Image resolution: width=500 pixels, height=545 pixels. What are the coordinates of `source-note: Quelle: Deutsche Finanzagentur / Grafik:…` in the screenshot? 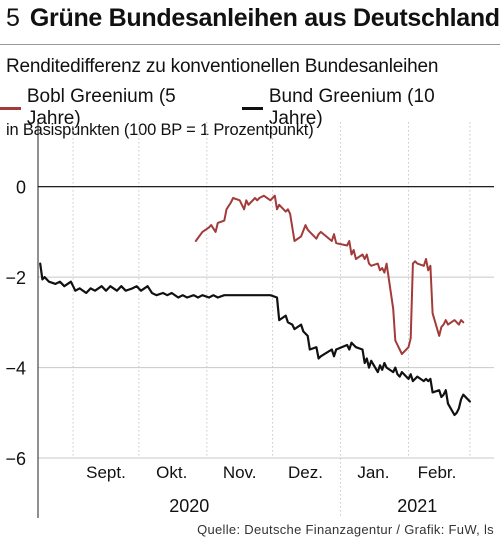 It's located at (345, 529).